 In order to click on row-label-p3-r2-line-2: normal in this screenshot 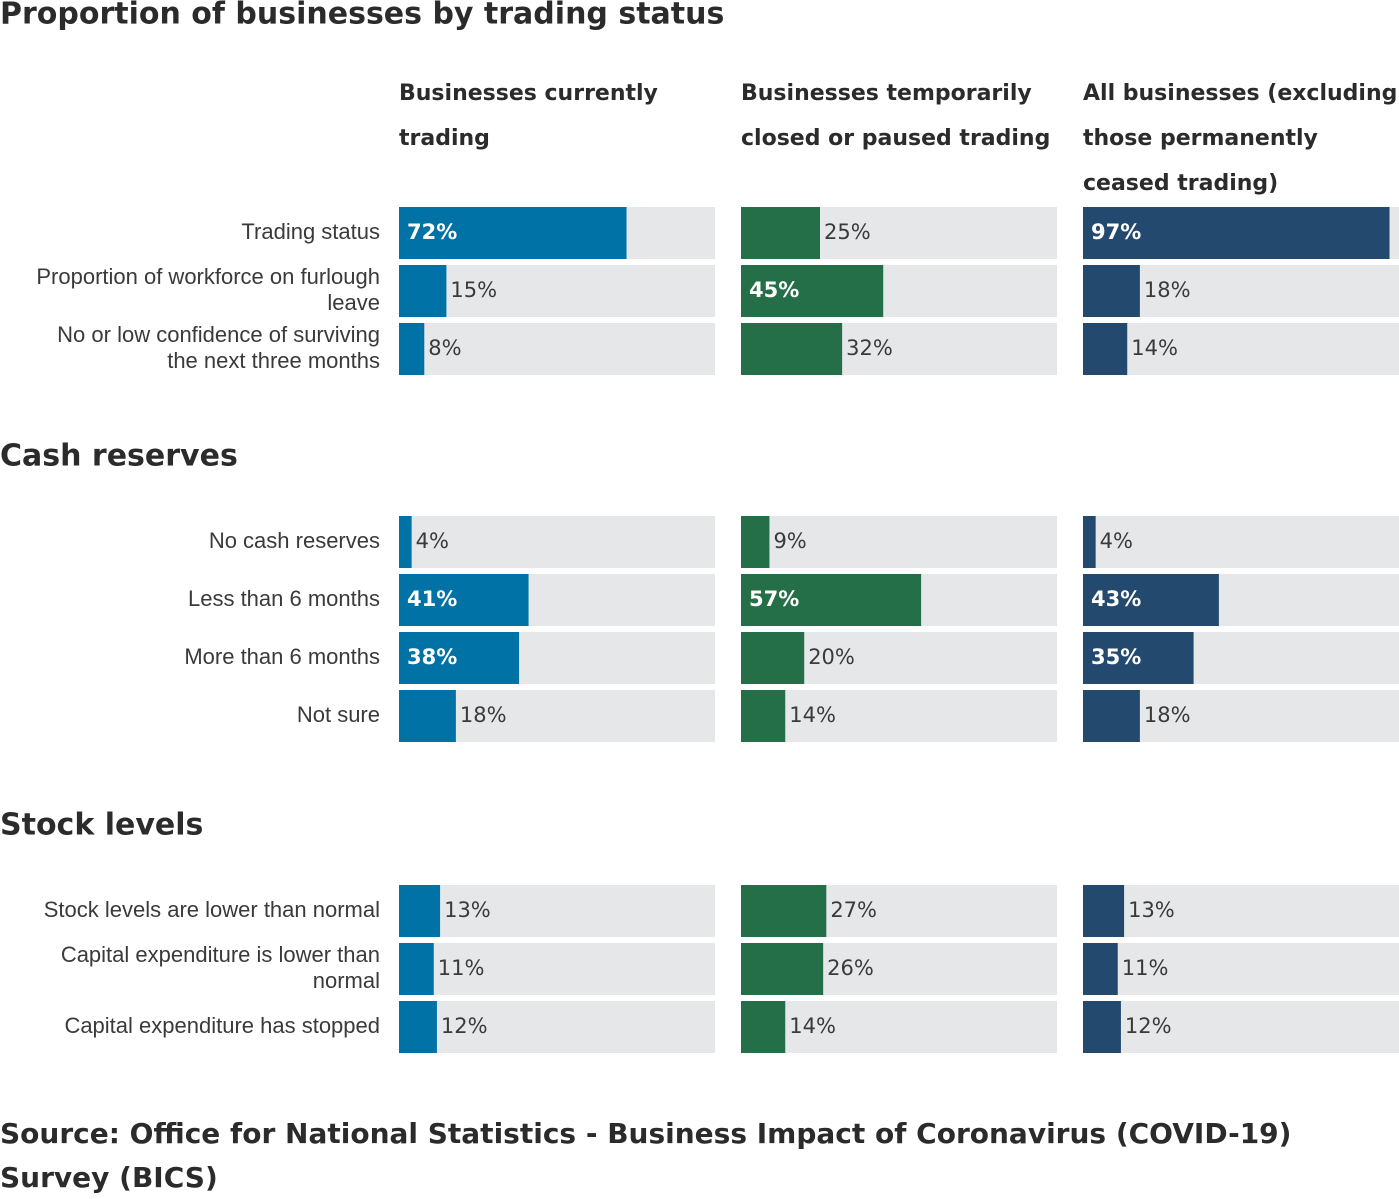, I will do `click(346, 980)`.